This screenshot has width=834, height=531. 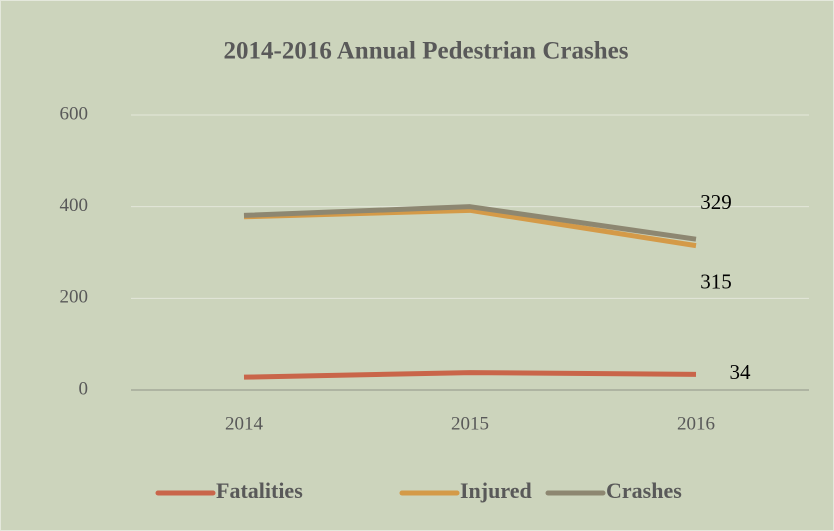 What do you see at coordinates (741, 372) in the screenshot?
I see `data-label: 34` at bounding box center [741, 372].